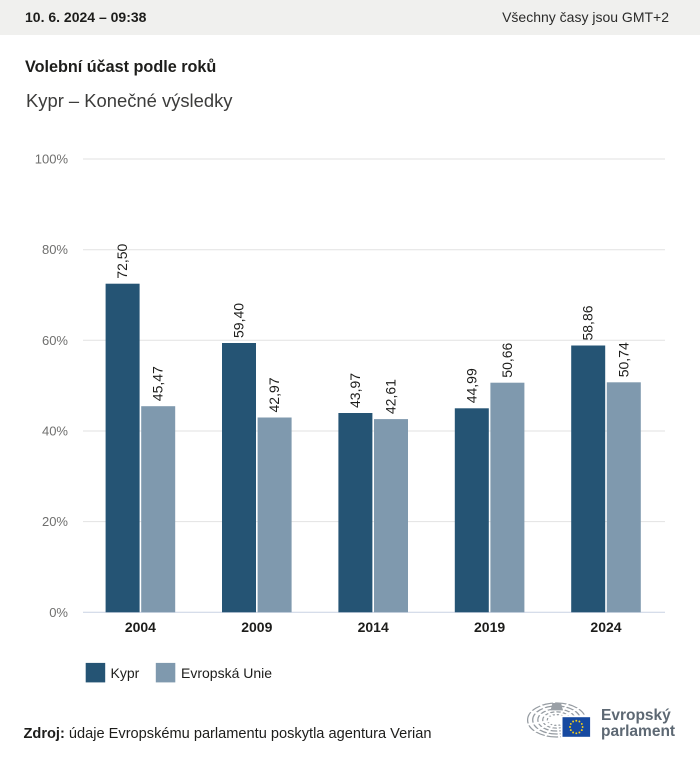 This screenshot has height=760, width=700. I want to click on svg-text: Kypr, so click(125, 673).